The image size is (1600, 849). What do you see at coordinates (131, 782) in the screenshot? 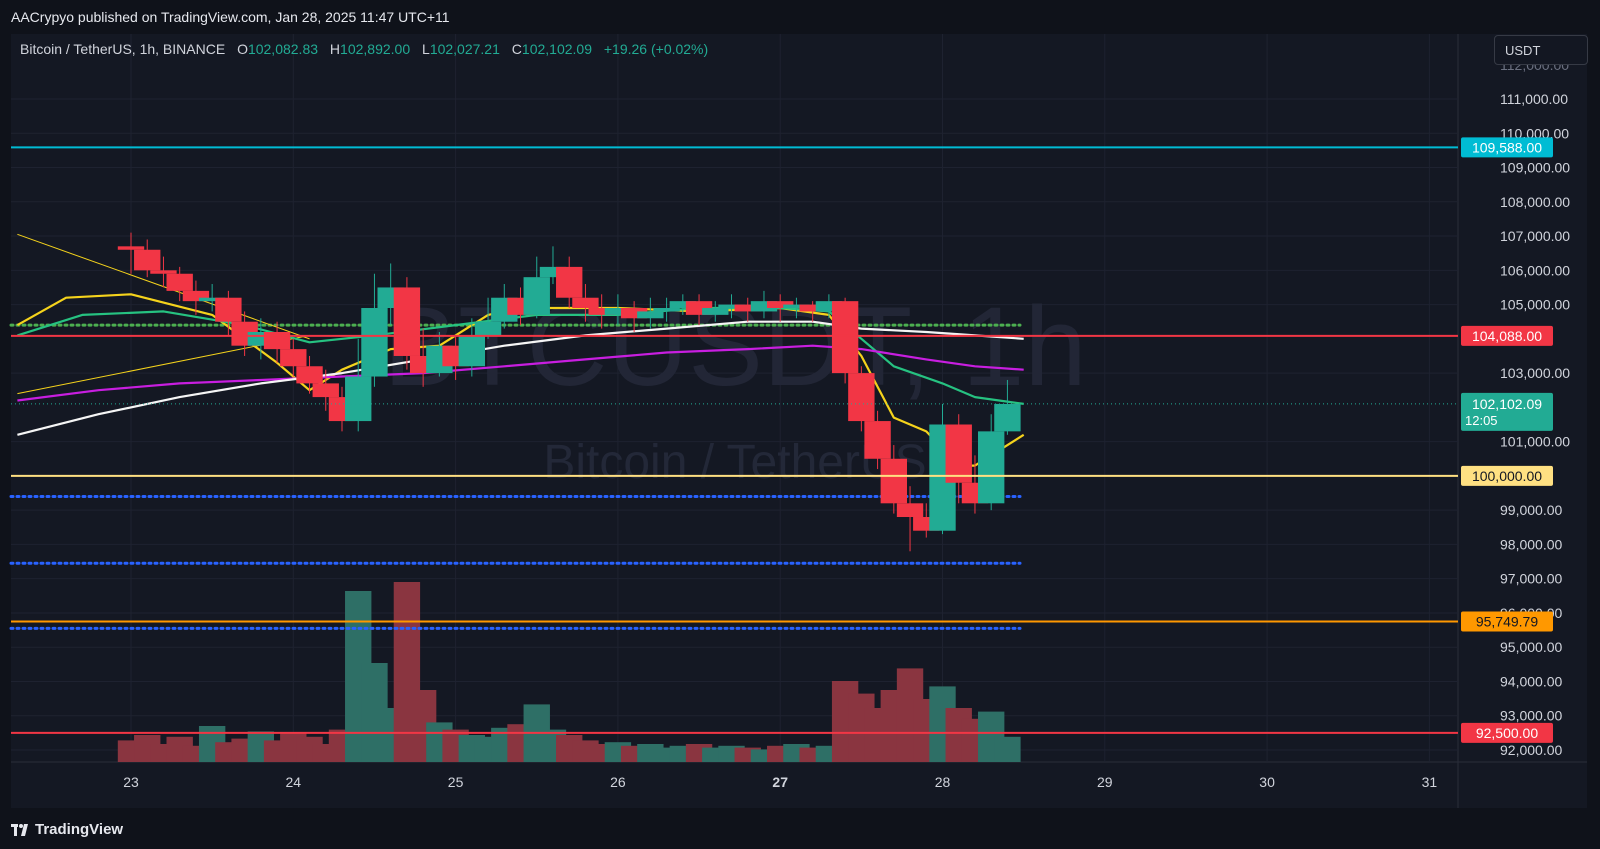
I see `x-tick-label: 23` at bounding box center [131, 782].